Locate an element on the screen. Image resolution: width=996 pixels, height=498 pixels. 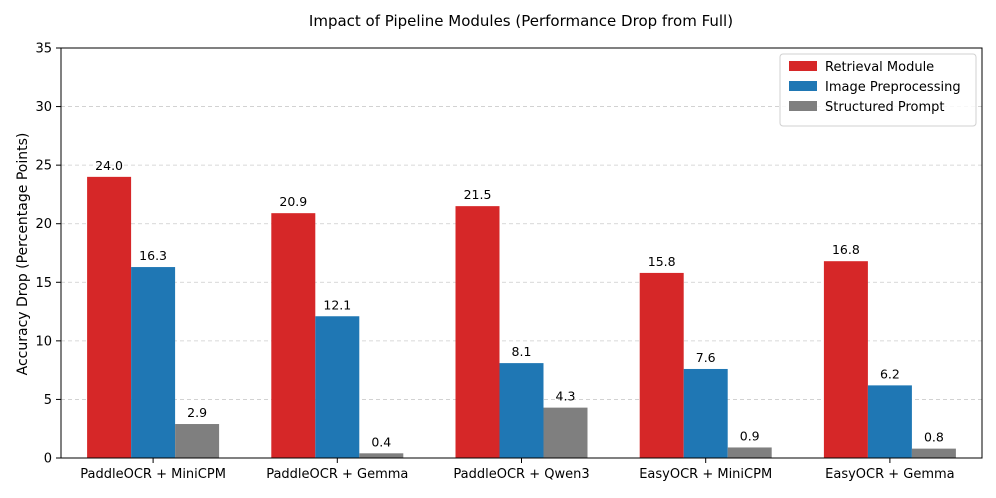
bar-value-label: 16.3 is located at coordinates (153, 255).